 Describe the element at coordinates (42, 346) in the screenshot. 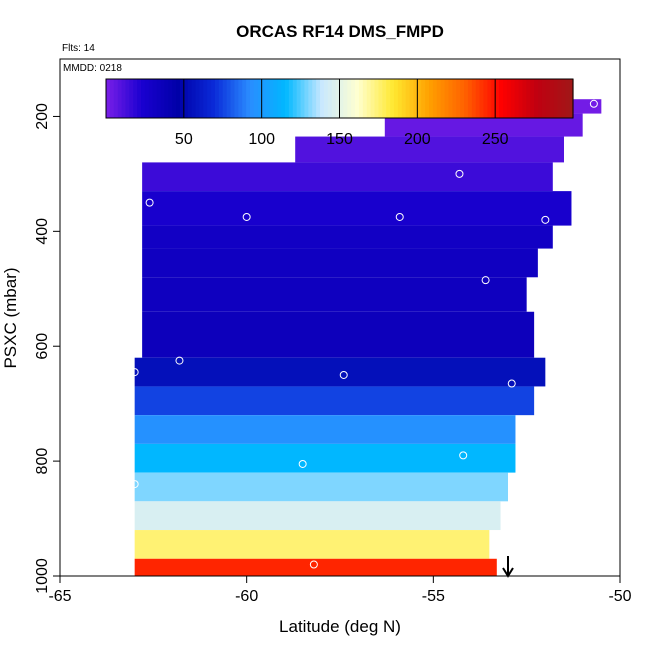

I see `y-tick-label: 600` at that location.